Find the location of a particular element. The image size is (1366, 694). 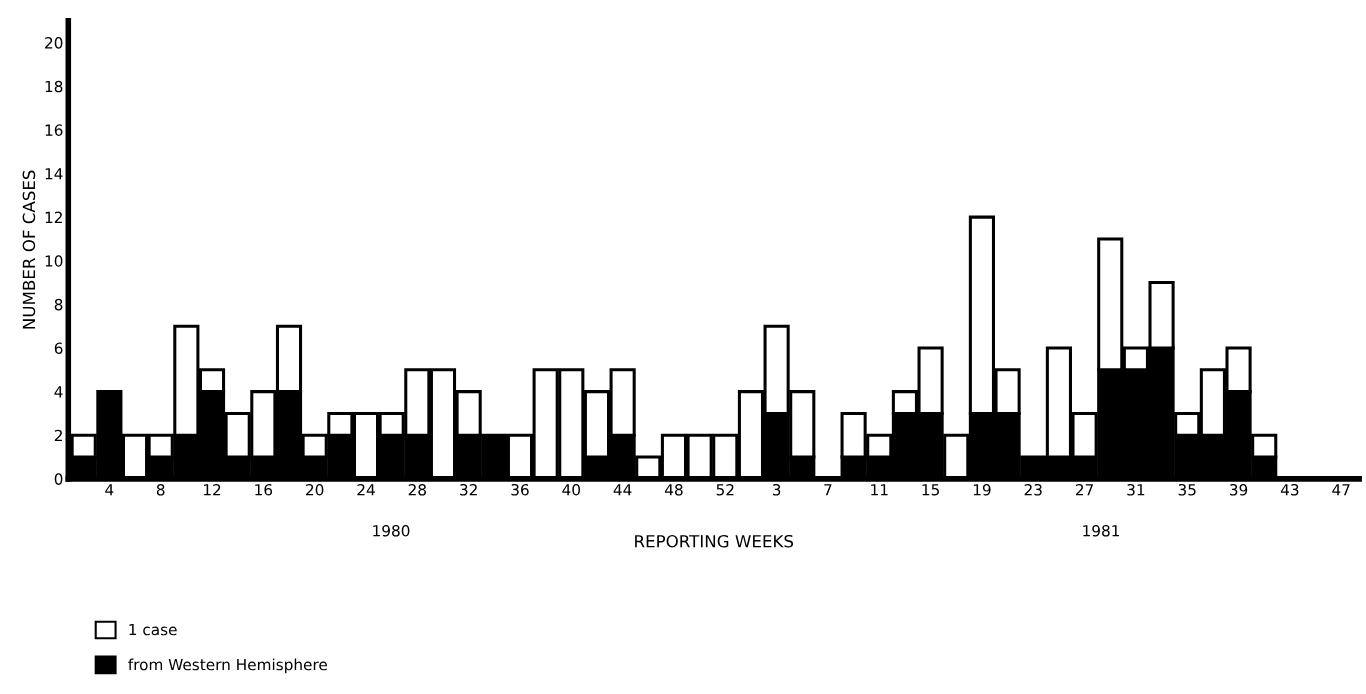

x-tick-label: 24 is located at coordinates (366, 489).